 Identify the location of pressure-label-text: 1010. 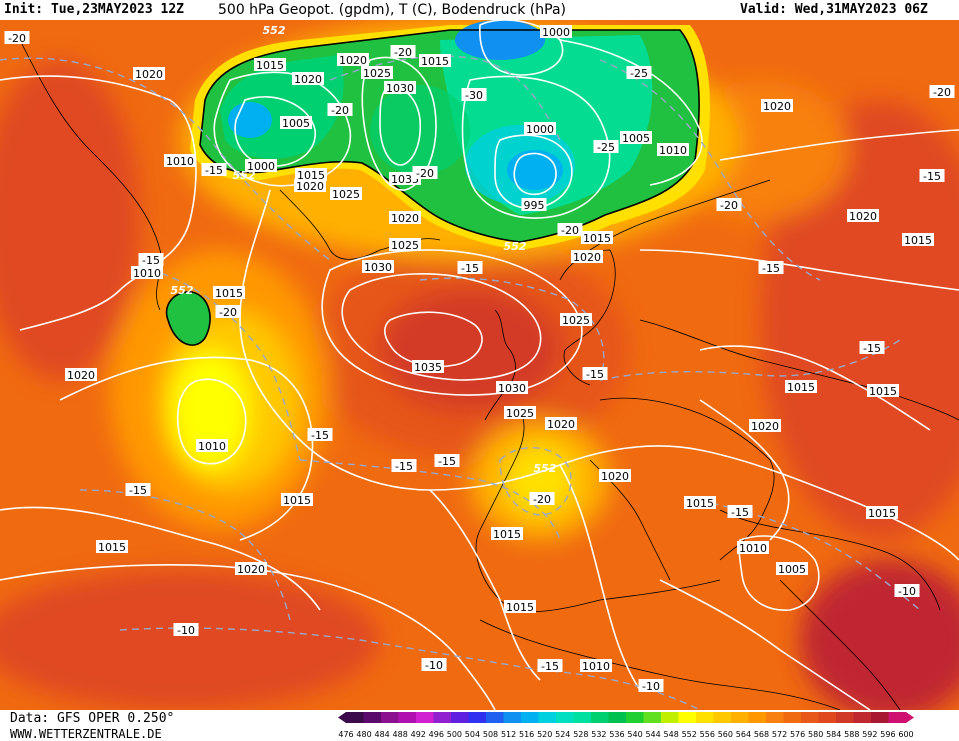
(147, 273).